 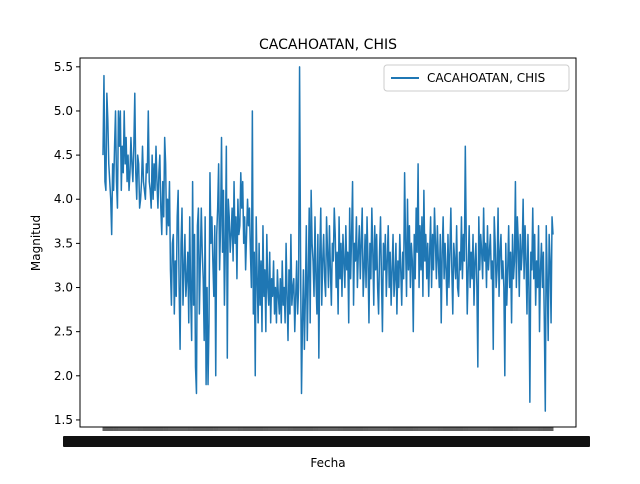 What do you see at coordinates (63, 67) in the screenshot?
I see `y-tick-label: 5.5` at bounding box center [63, 67].